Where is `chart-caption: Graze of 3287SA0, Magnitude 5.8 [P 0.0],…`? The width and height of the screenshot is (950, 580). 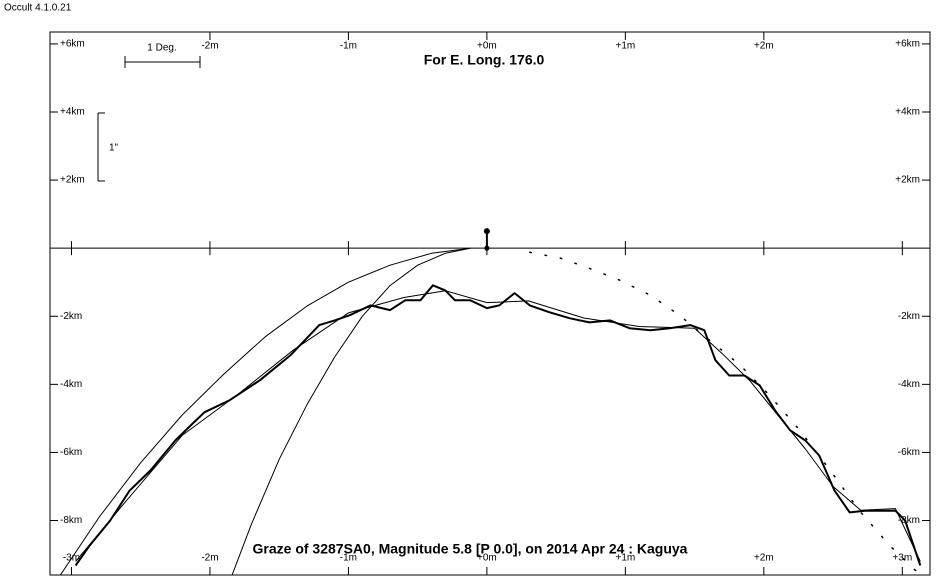 chart-caption: Graze of 3287SA0, Magnitude 5.8 [P 0.0],… is located at coordinates (470, 549).